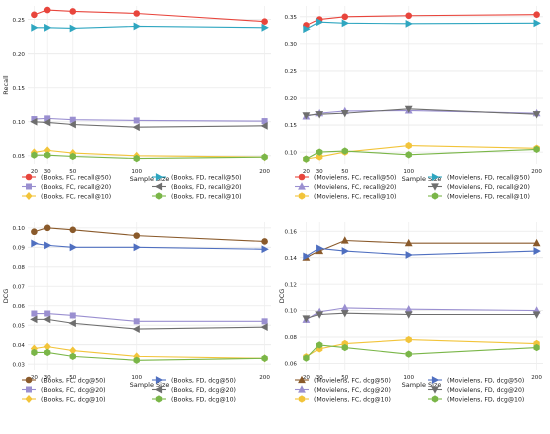 This screenshot has height=434, width=550. I want to click on x-tick-label: 100, so click(408, 172).